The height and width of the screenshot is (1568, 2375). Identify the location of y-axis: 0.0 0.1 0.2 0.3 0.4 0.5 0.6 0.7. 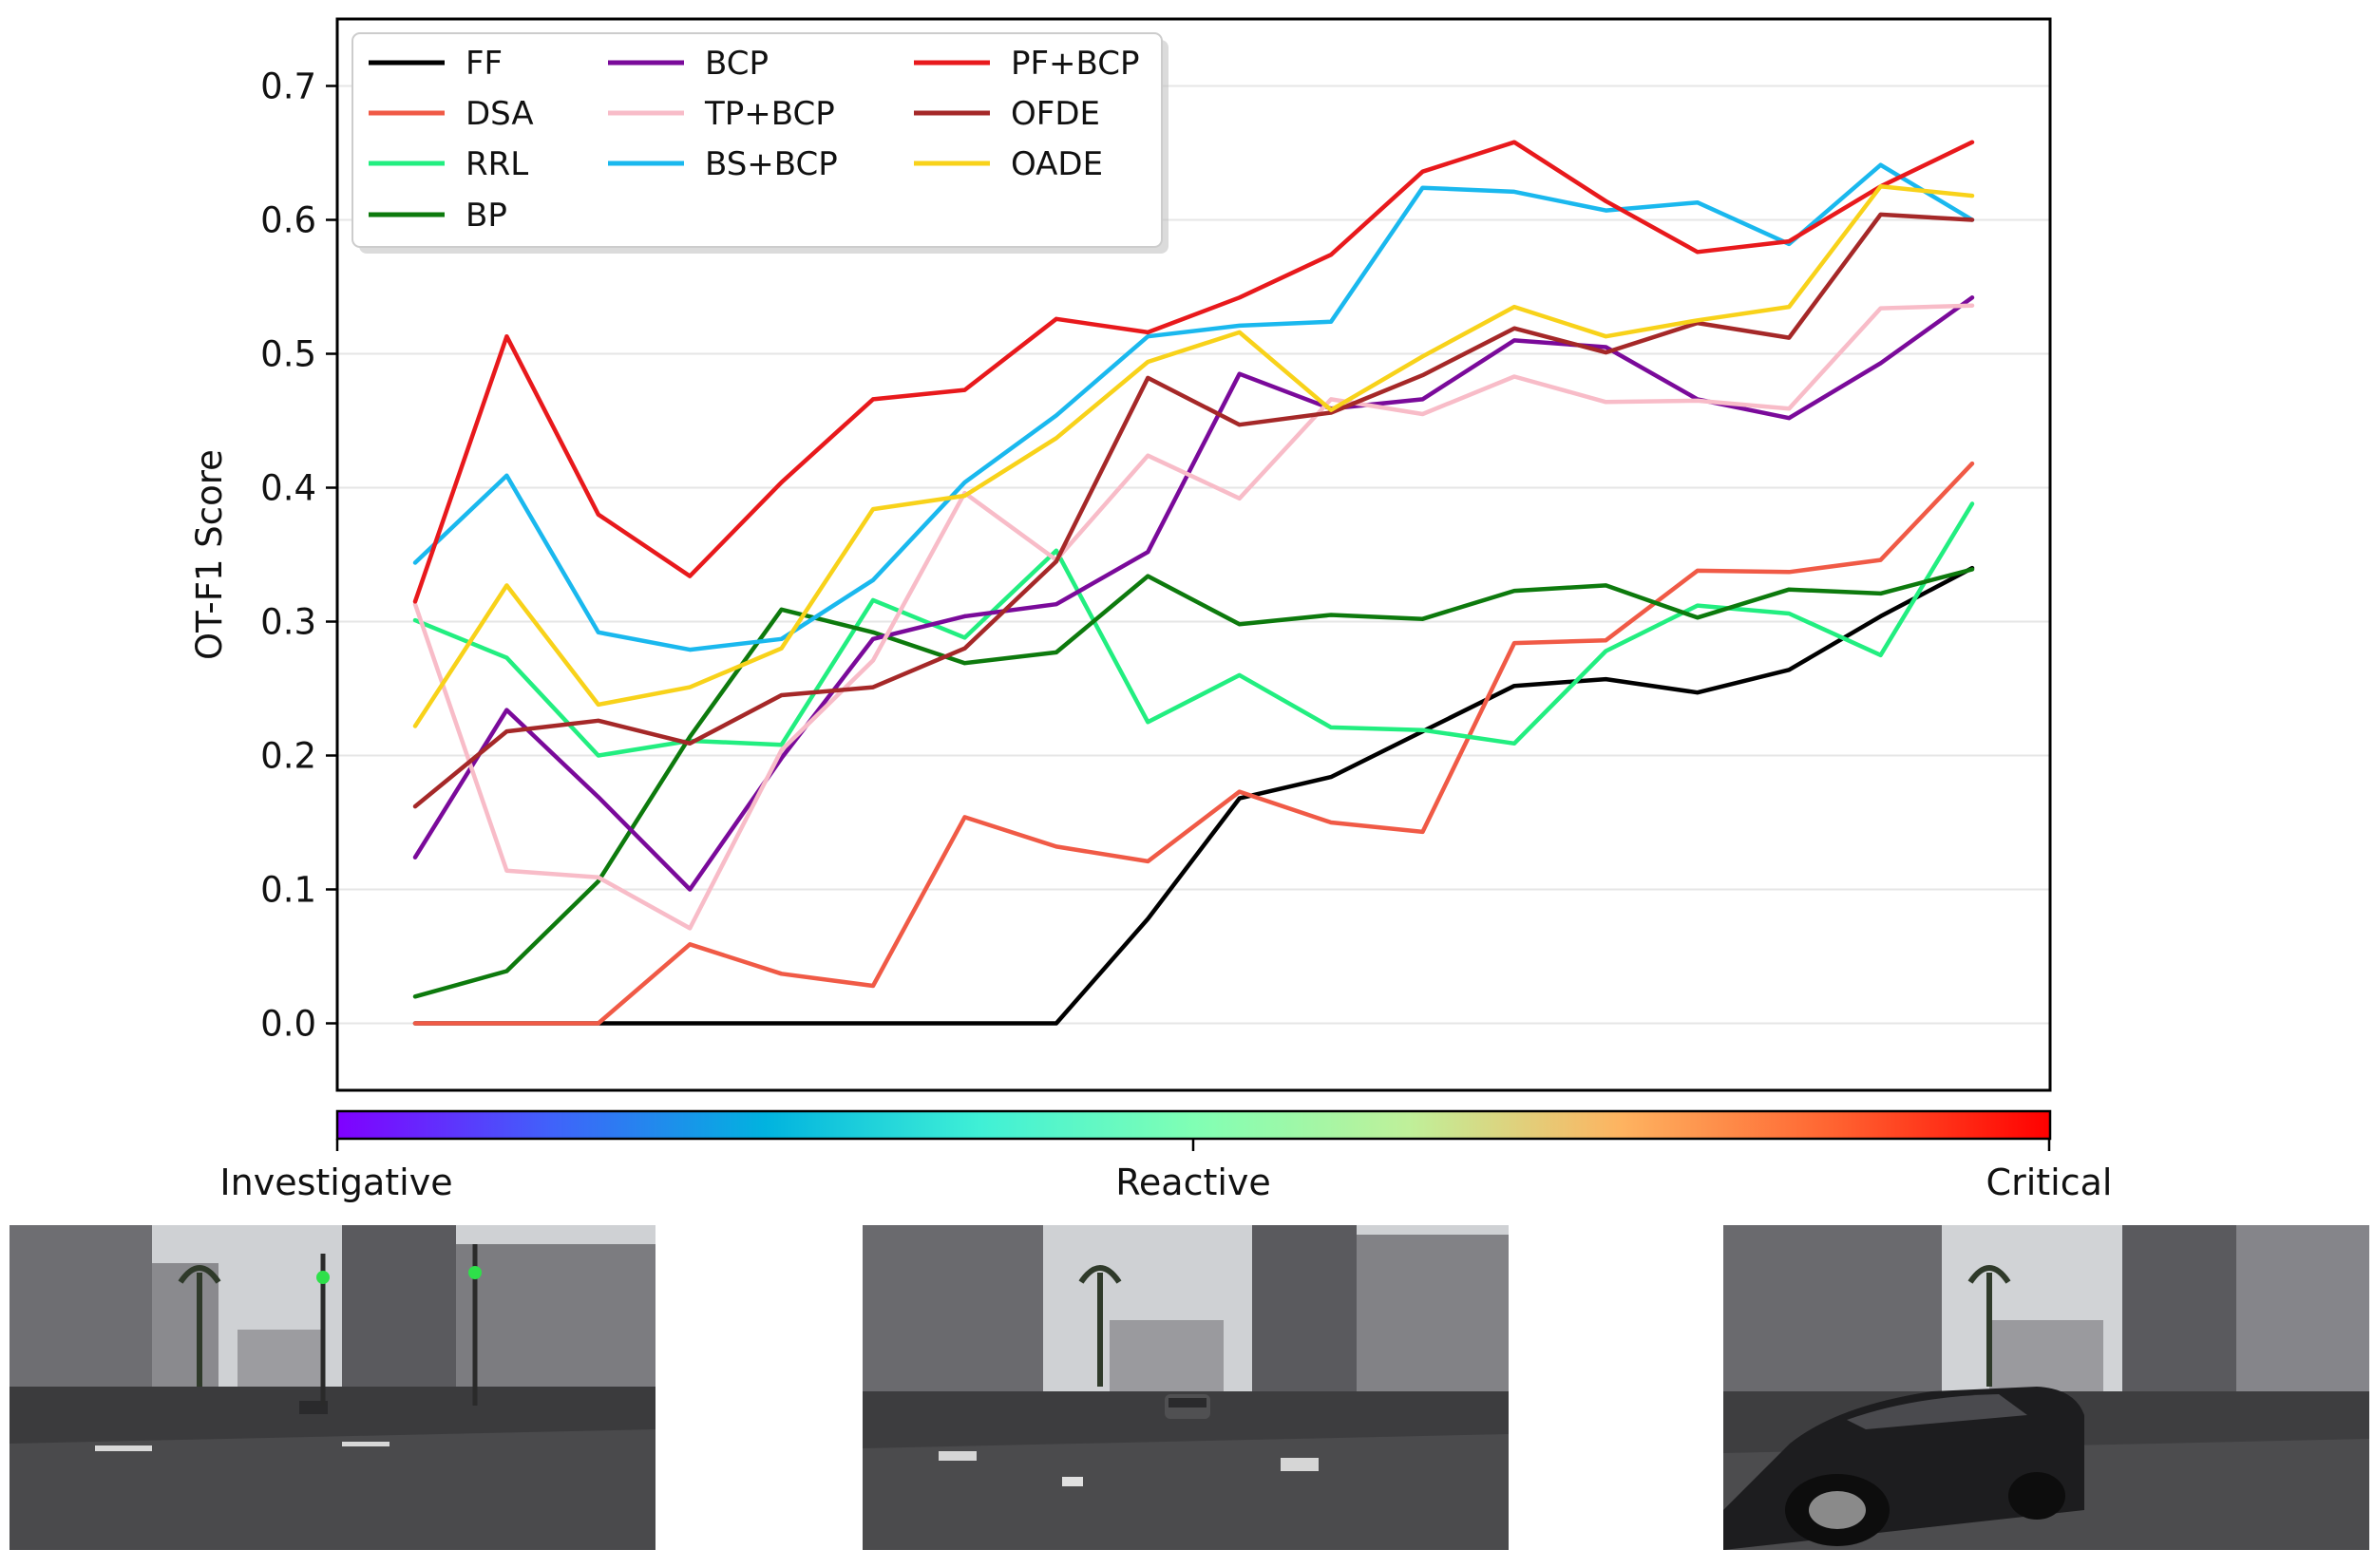
(298, 555).